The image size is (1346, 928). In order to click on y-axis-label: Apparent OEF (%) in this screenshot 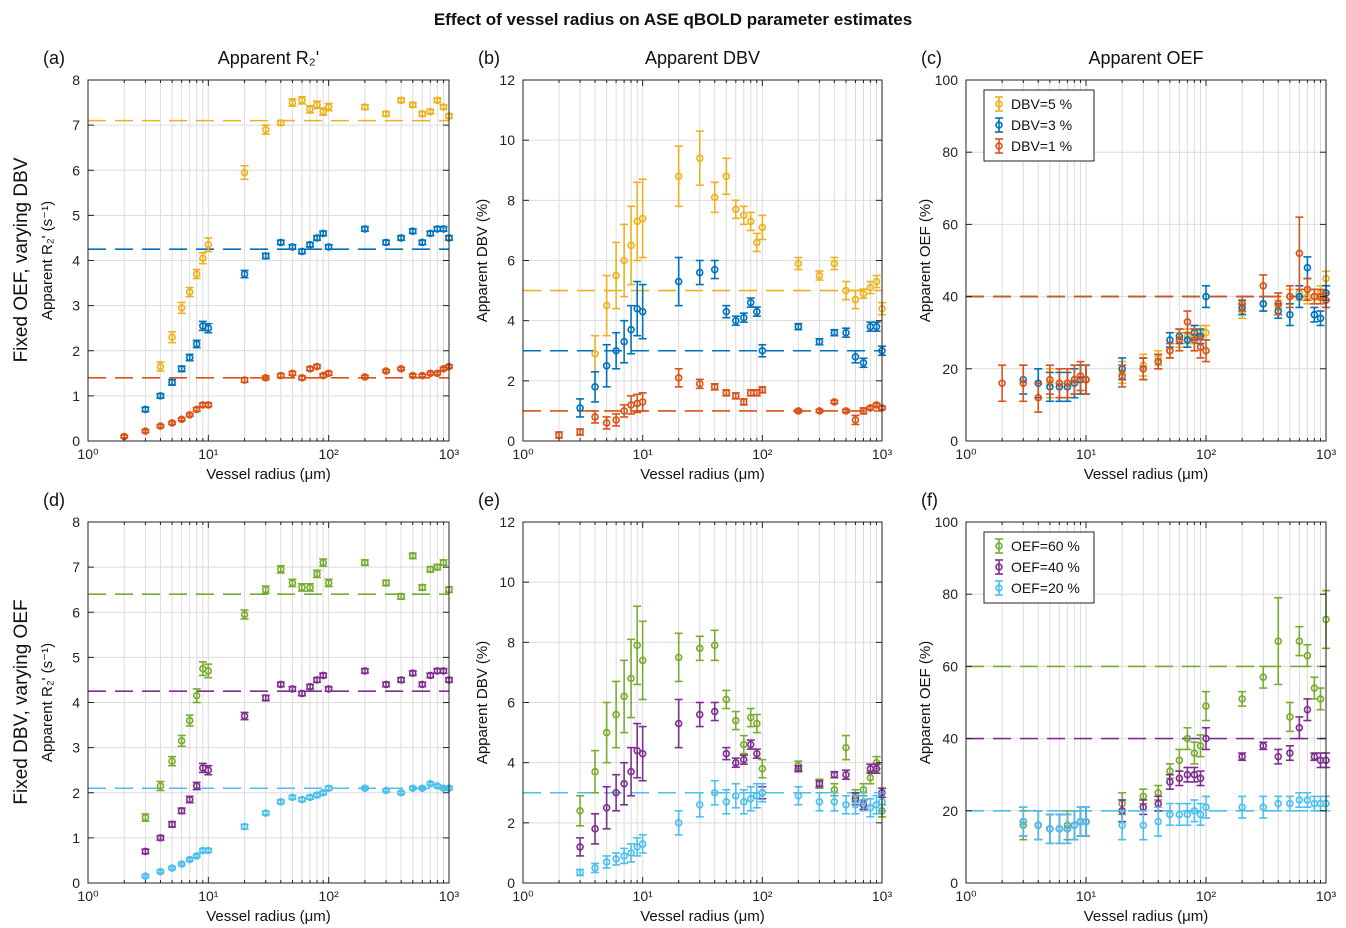, I will do `click(925, 260)`.